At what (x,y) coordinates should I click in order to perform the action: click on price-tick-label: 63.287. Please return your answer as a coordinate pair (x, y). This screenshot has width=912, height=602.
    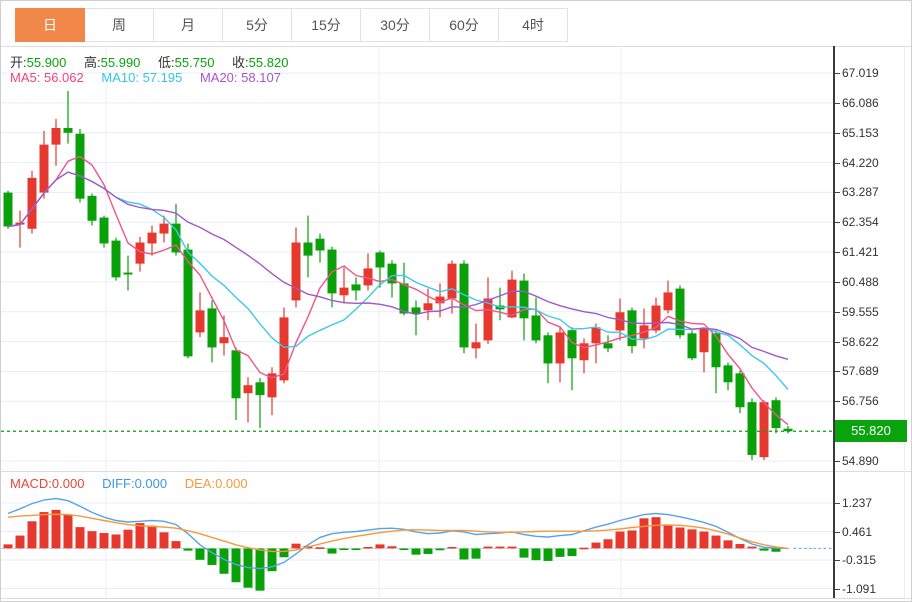
    Looking at the image, I should click on (857, 192).